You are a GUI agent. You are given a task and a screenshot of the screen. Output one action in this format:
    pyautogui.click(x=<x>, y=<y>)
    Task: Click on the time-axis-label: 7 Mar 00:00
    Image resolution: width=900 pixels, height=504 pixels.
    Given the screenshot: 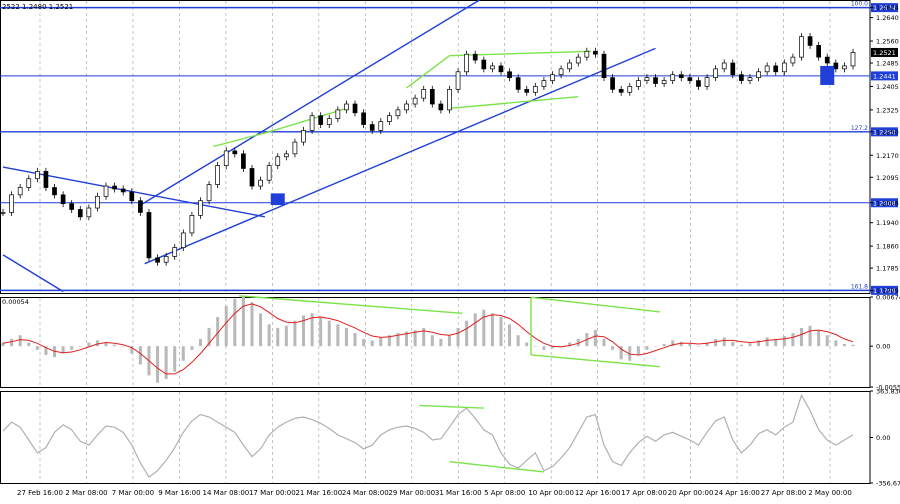 What is the action you would take?
    pyautogui.click(x=133, y=493)
    